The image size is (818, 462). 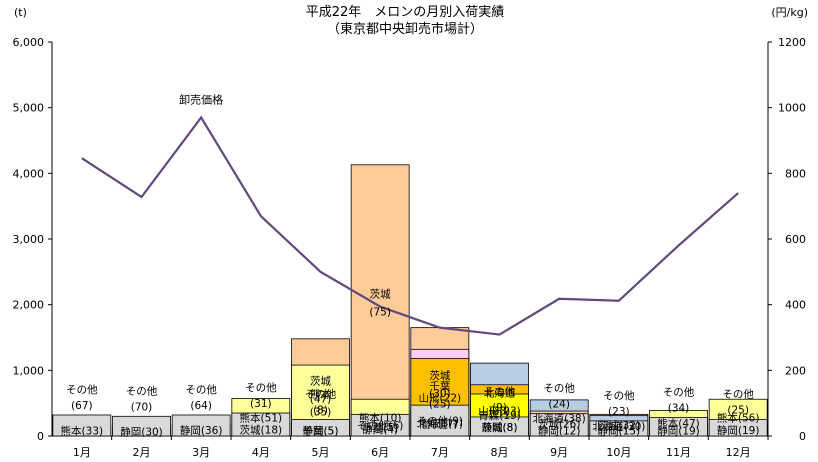 I want to click on x-tick-label: 9月, so click(x=559, y=452).